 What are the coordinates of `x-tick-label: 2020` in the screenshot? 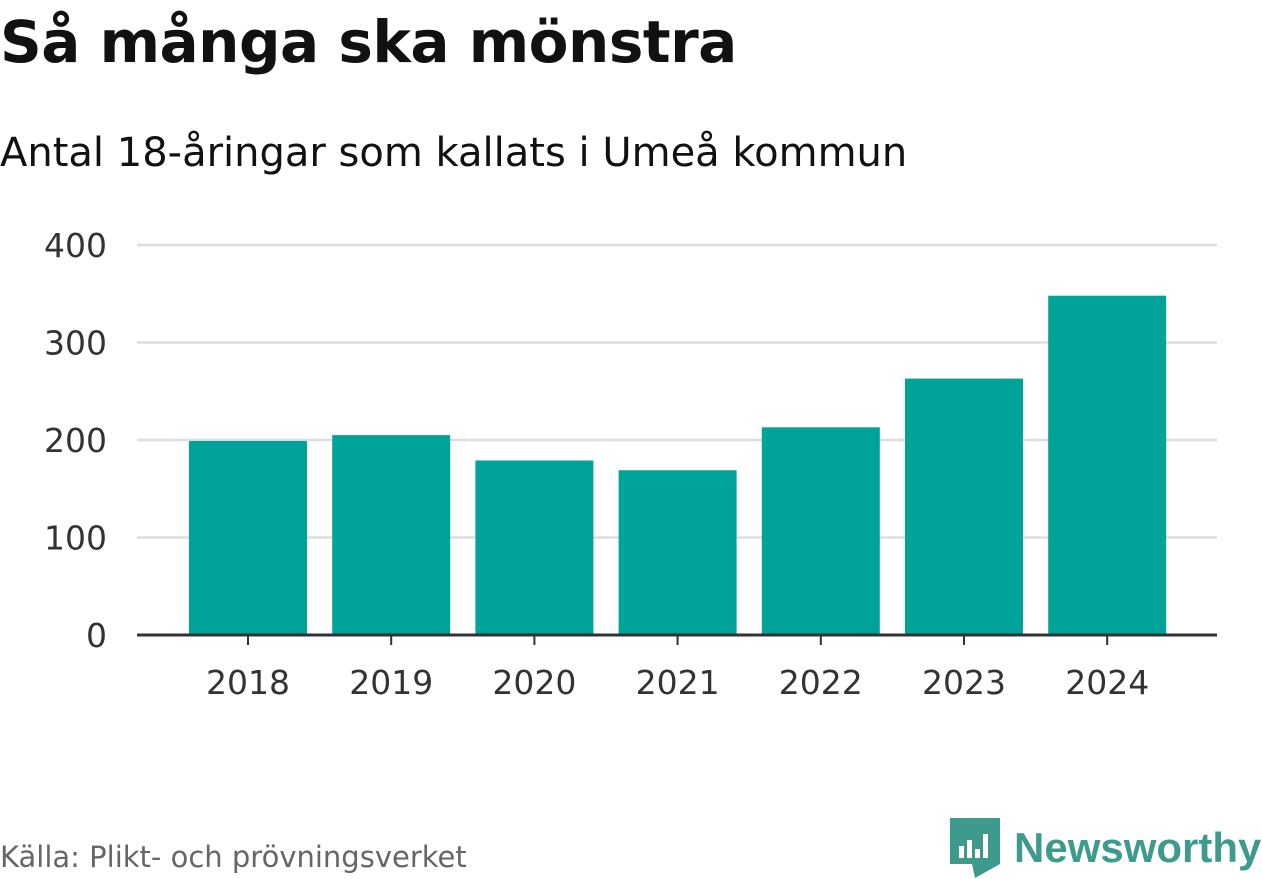 It's located at (534, 682).